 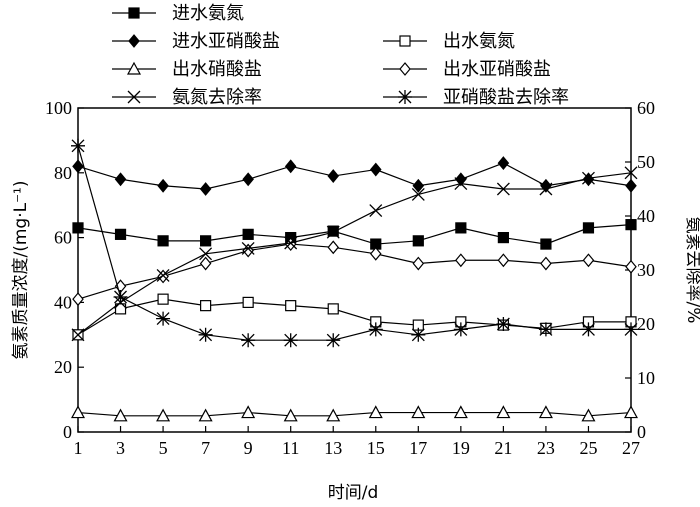 I want to click on x-tick-label: 3, so click(x=120, y=448).